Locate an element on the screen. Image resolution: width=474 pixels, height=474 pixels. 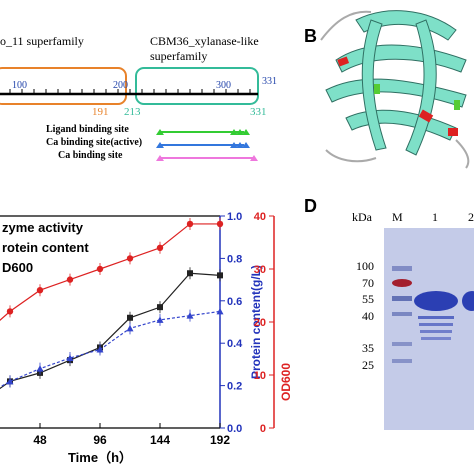
domain-map-graphic is located at coordinates (129, 114).